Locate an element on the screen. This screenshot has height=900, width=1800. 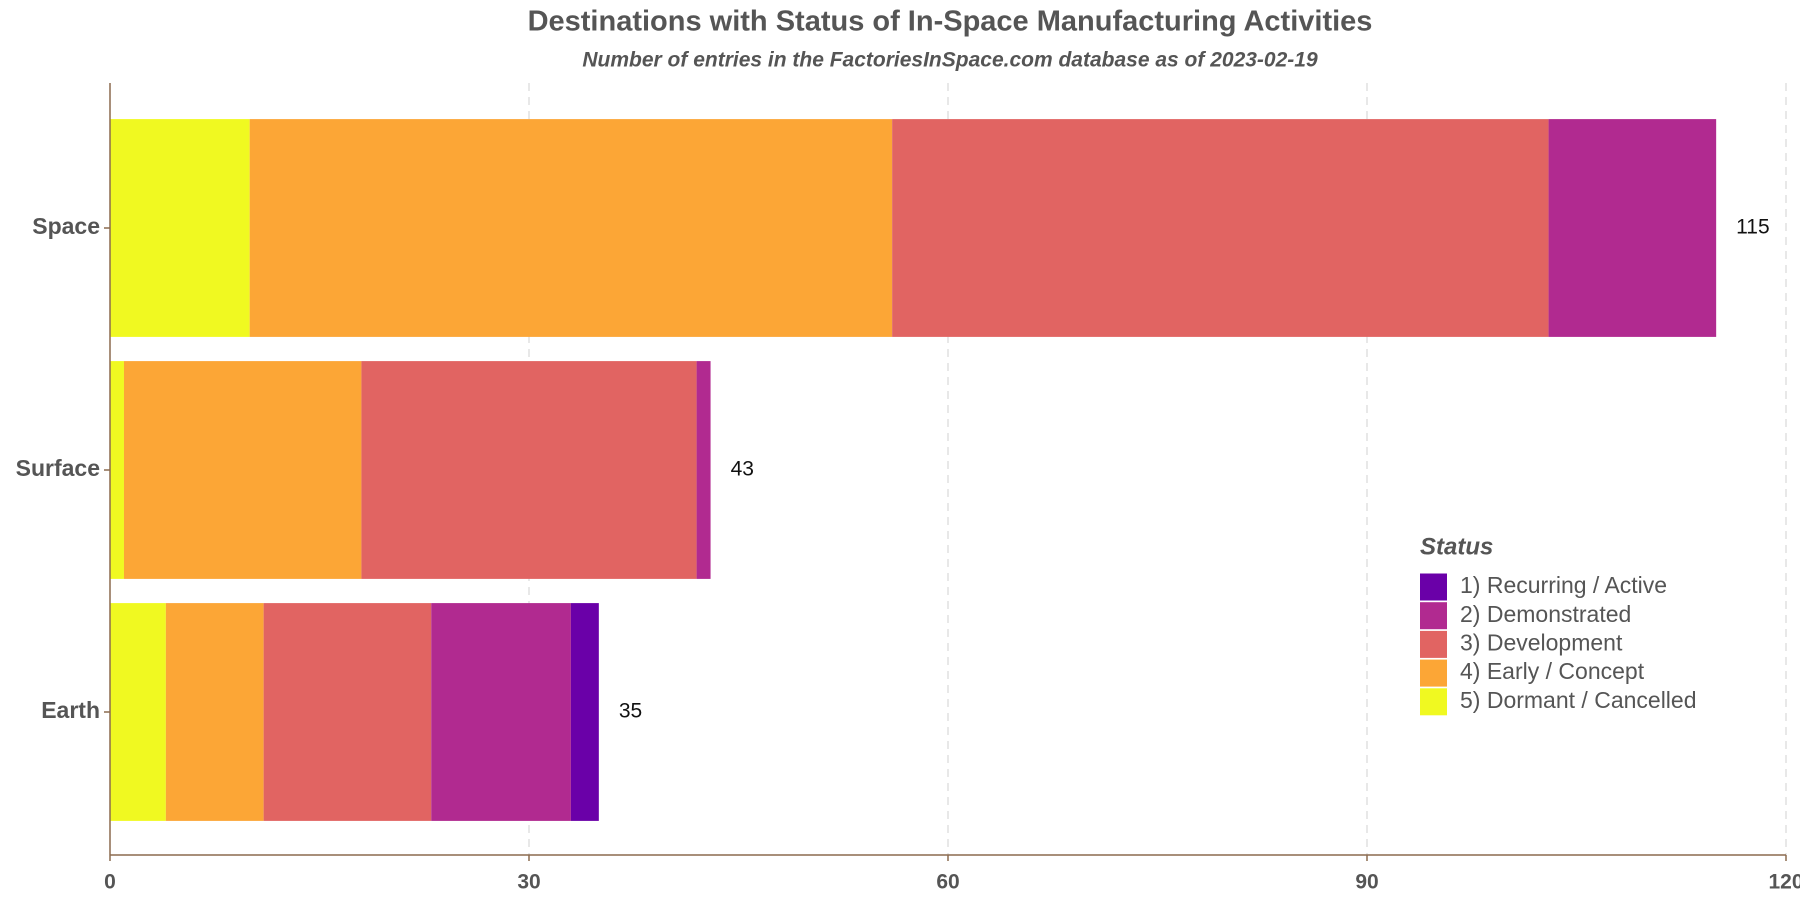
x-tick-label: 0 is located at coordinates (110, 882).